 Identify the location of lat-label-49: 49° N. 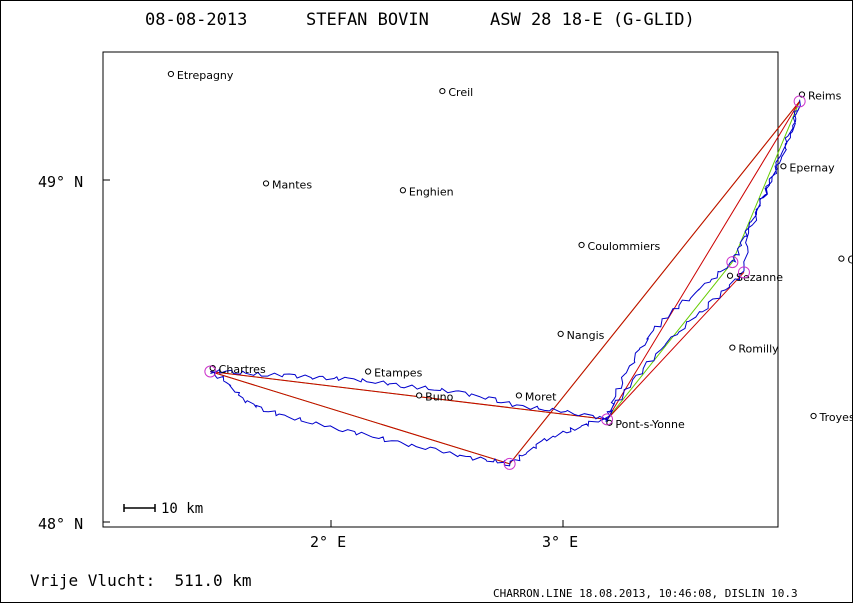
(60, 182).